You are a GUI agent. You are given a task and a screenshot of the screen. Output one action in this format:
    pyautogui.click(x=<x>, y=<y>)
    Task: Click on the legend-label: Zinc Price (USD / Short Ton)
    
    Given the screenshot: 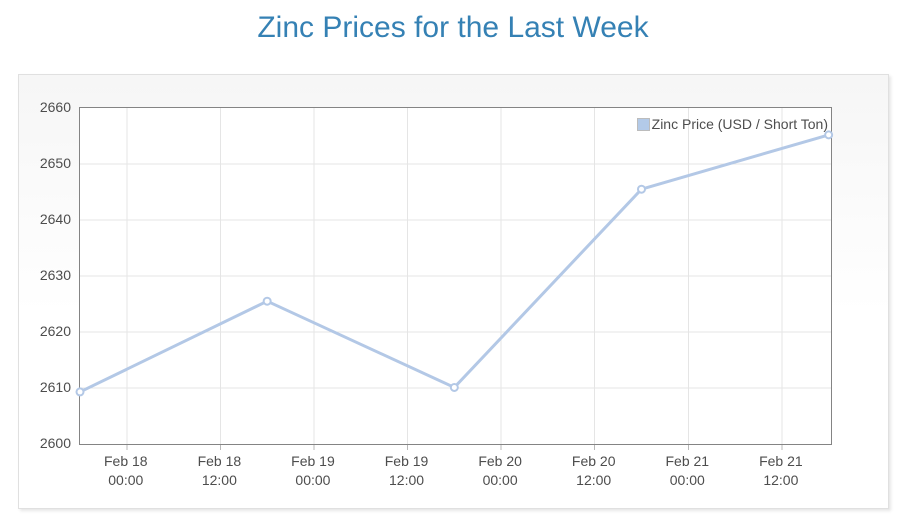 What is the action you would take?
    pyautogui.click(x=739, y=124)
    